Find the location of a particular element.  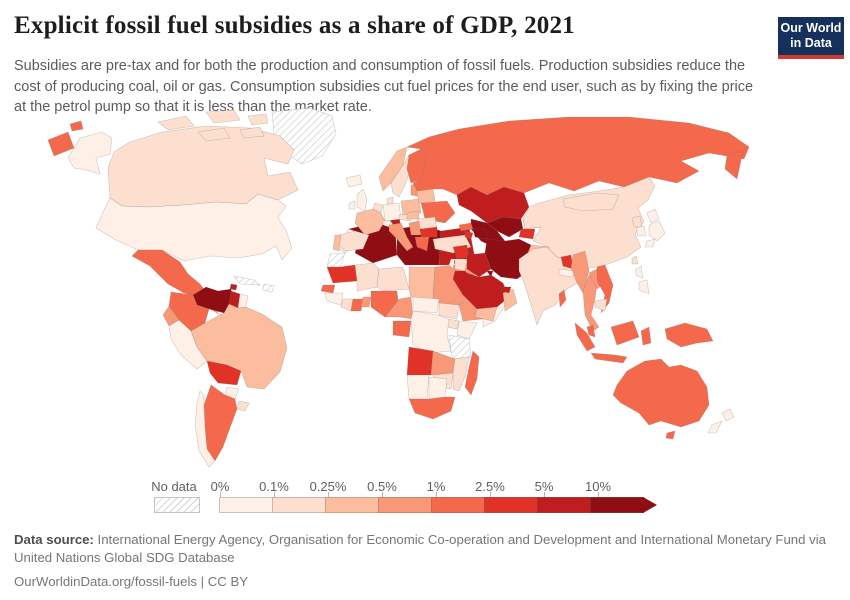

country-madagascar is located at coordinates (472, 373).